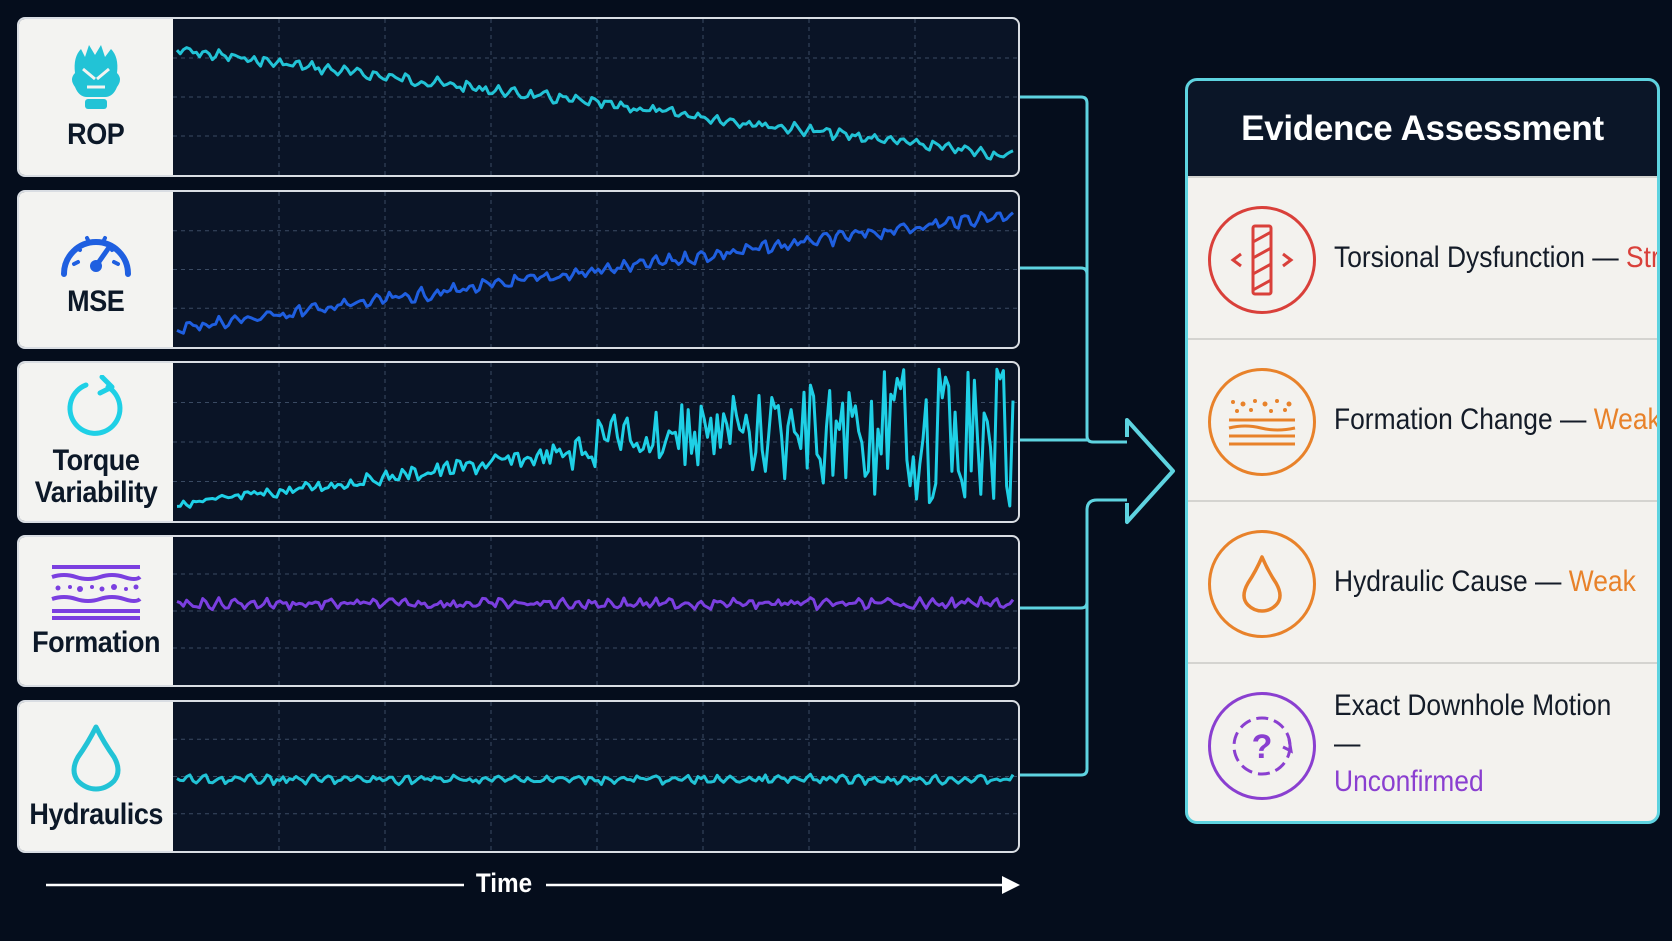 The width and height of the screenshot is (1672, 941). I want to click on hydraulics-plot, so click(595, 776).